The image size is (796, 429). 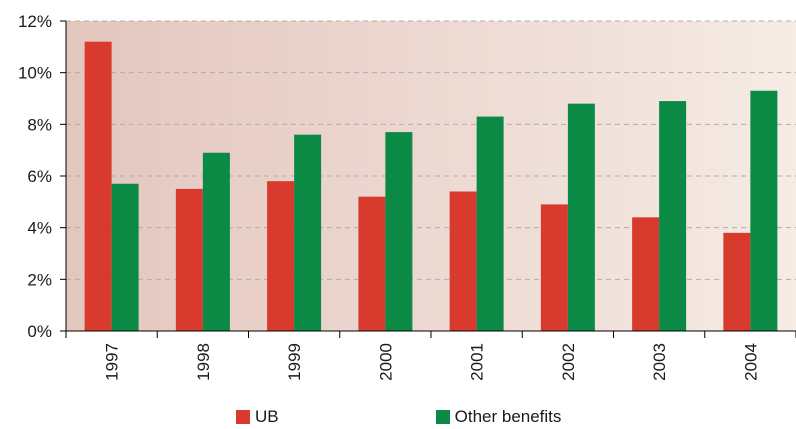 I want to click on legend-item-ub: UB, so click(x=257, y=417).